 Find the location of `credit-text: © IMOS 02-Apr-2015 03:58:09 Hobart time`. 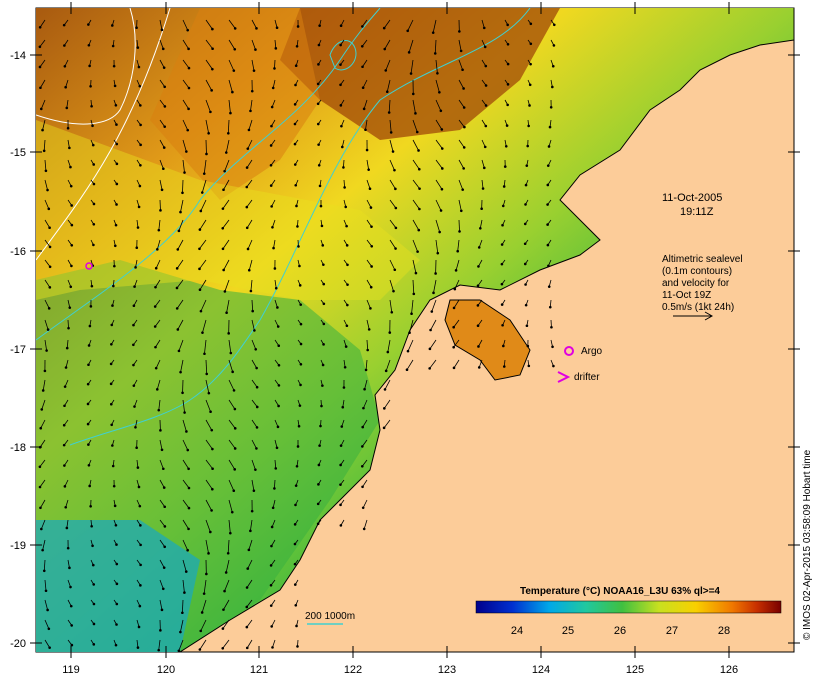

credit-text: © IMOS 02-Apr-2015 03:58:09 Hobart time is located at coordinates (807, 544).